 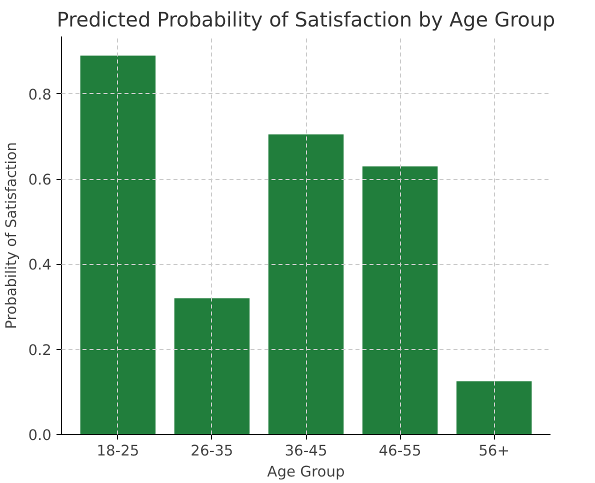 I want to click on x-tick-label: 18-25, so click(x=118, y=451).